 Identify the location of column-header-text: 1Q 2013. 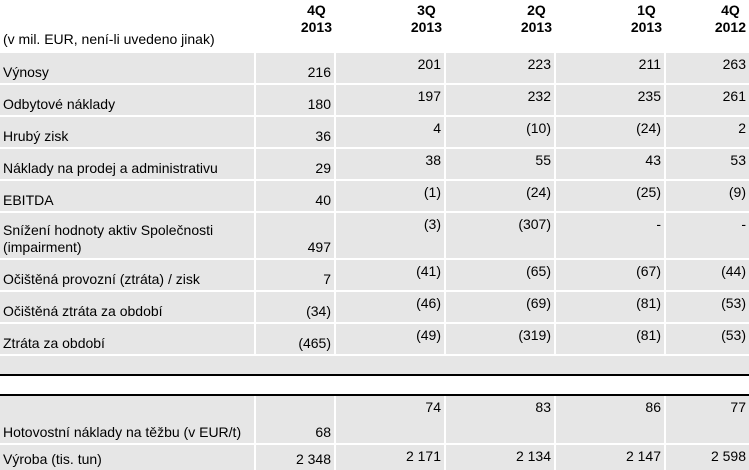
(646, 19).